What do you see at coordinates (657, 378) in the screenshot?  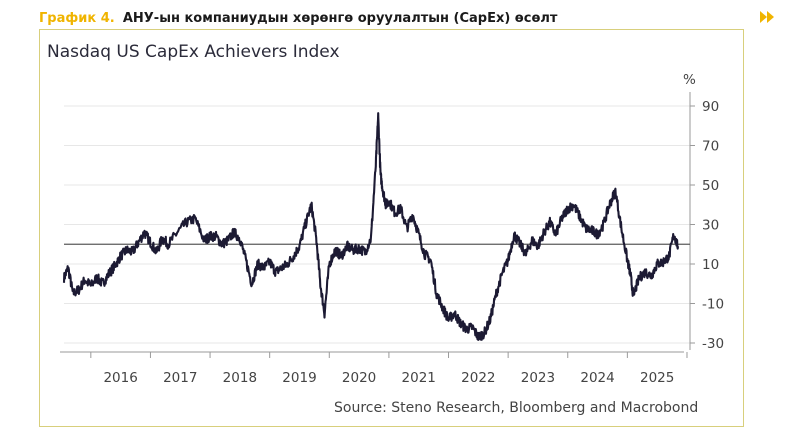 I see `x-tick-label: 2025` at bounding box center [657, 378].